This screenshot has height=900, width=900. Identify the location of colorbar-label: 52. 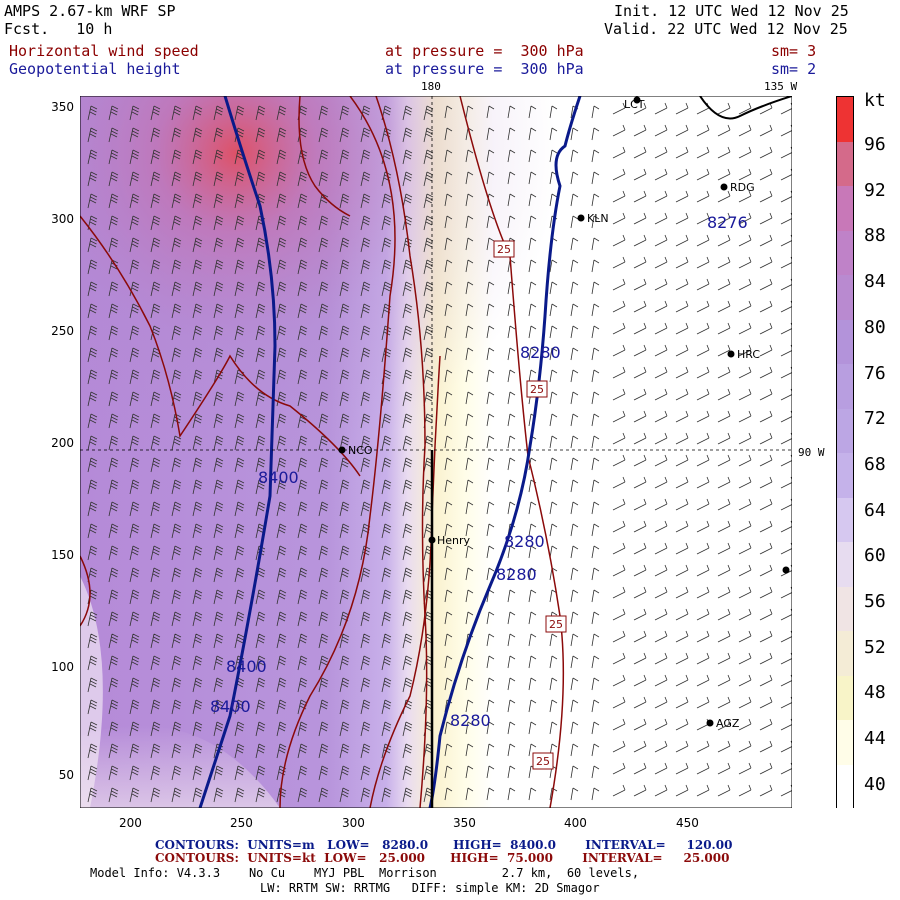
(875, 647).